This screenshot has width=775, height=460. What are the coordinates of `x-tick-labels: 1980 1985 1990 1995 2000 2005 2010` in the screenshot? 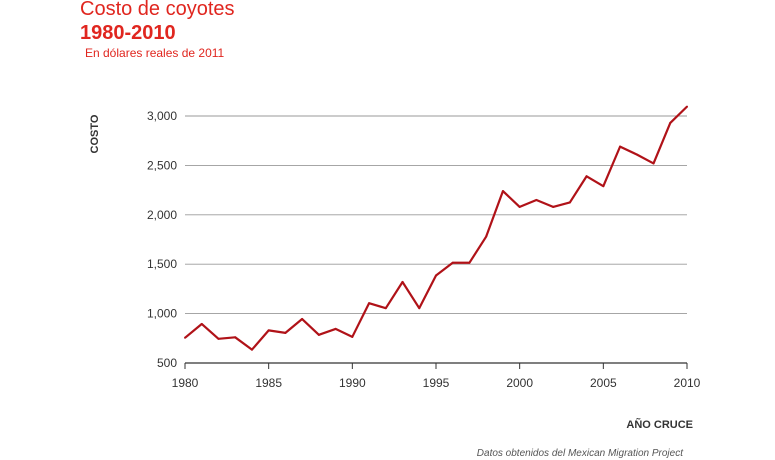 It's located at (436, 376).